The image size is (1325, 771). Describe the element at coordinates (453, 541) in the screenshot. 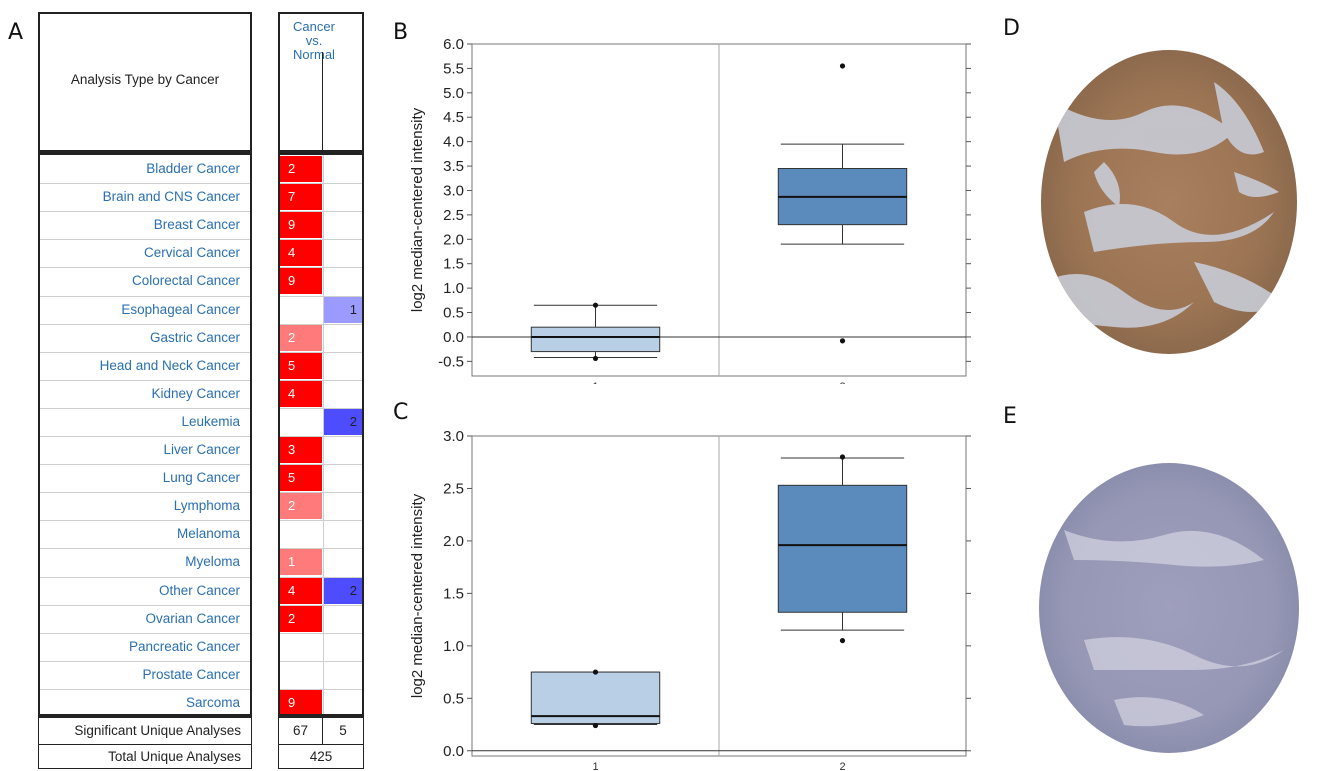

I see `y-tick-label: 2.0` at that location.